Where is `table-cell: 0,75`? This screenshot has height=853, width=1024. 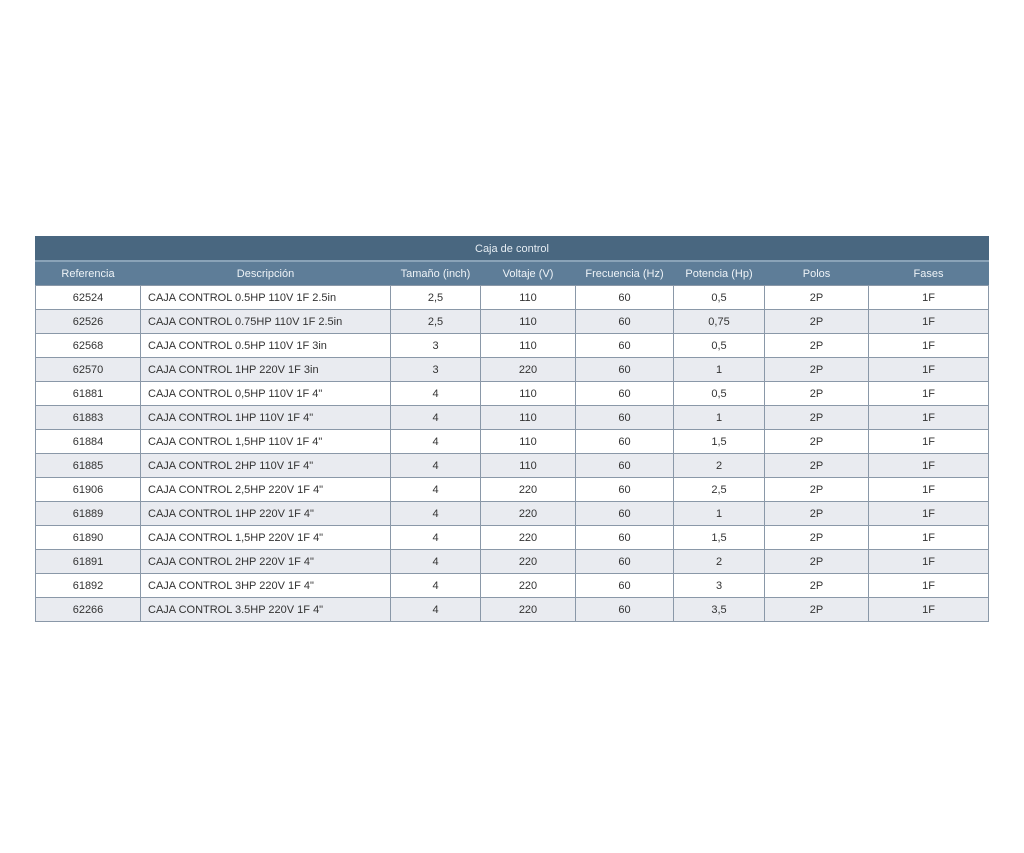
table-cell: 0,75 is located at coordinates (719, 321).